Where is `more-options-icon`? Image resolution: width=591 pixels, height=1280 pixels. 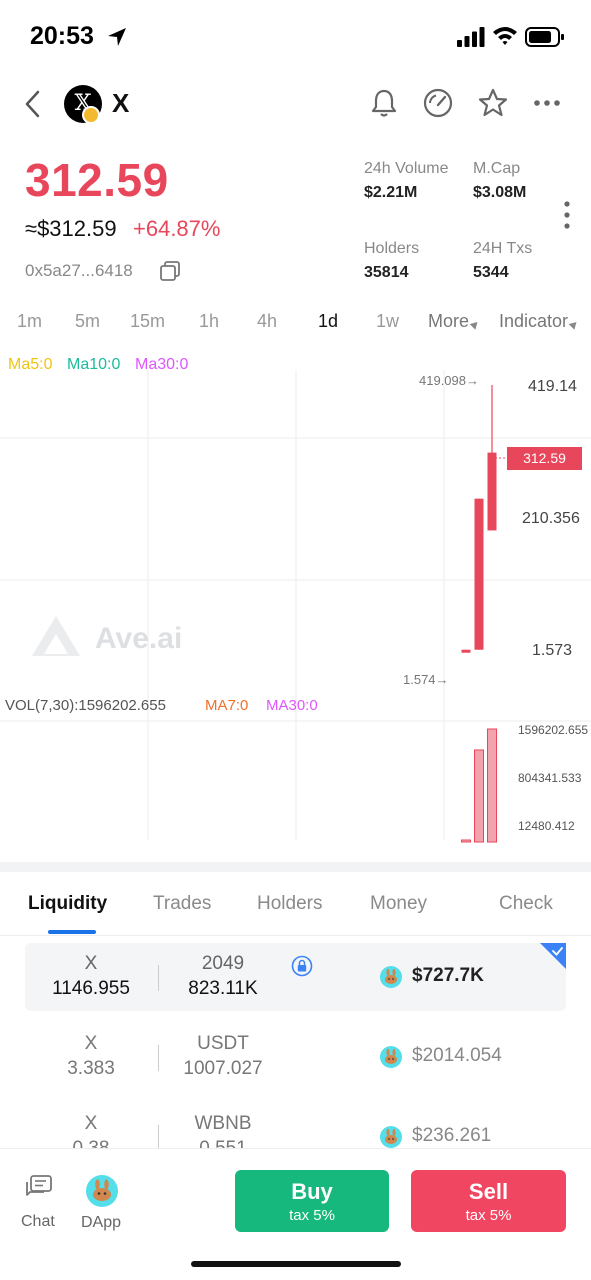 more-options-icon is located at coordinates (549, 103).